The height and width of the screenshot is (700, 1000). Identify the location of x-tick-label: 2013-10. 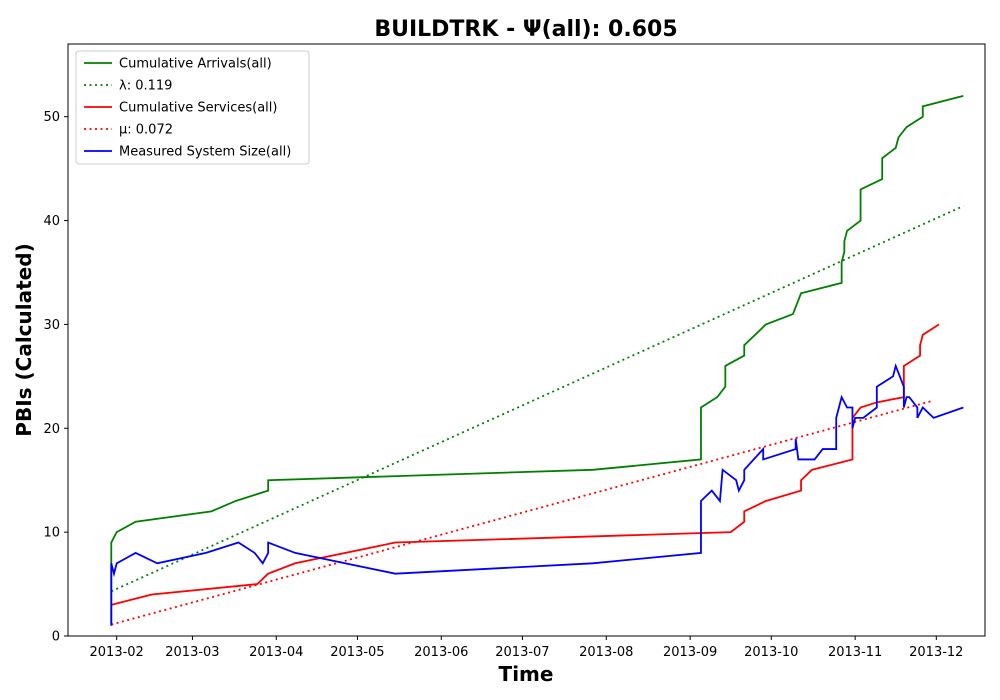
(771, 652).